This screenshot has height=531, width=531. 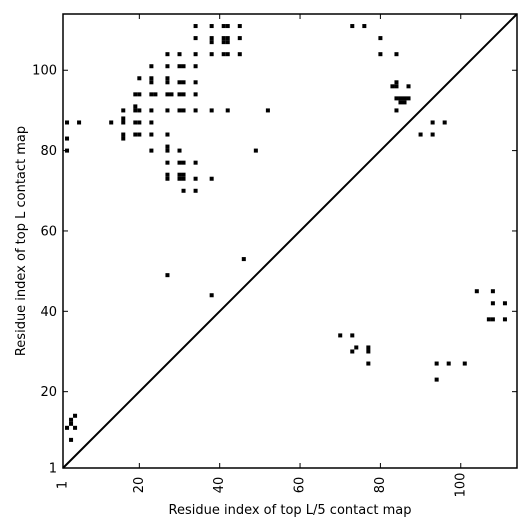 I want to click on x-tick-label: 1, so click(x=63, y=485).